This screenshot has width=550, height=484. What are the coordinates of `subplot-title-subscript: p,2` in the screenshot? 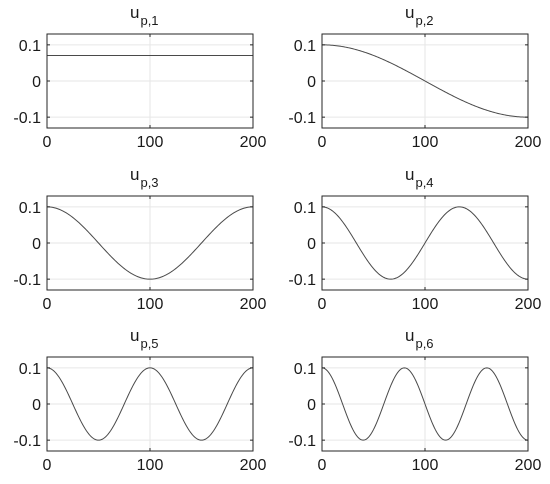 It's located at (424, 20).